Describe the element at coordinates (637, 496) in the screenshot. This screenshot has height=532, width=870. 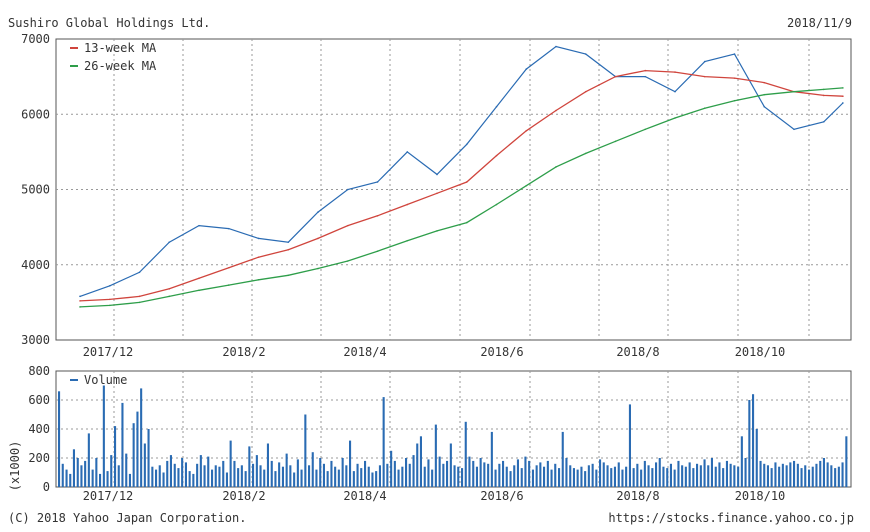
I see `volume-x-tick-label: 2018/8` at that location.